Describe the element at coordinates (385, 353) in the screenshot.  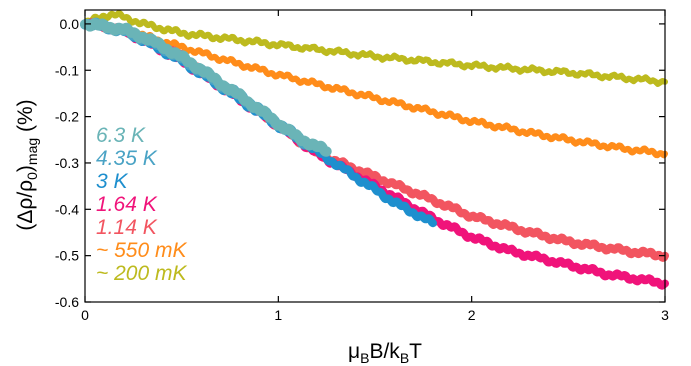
I see `x-axis-label: μBB/kBT` at that location.